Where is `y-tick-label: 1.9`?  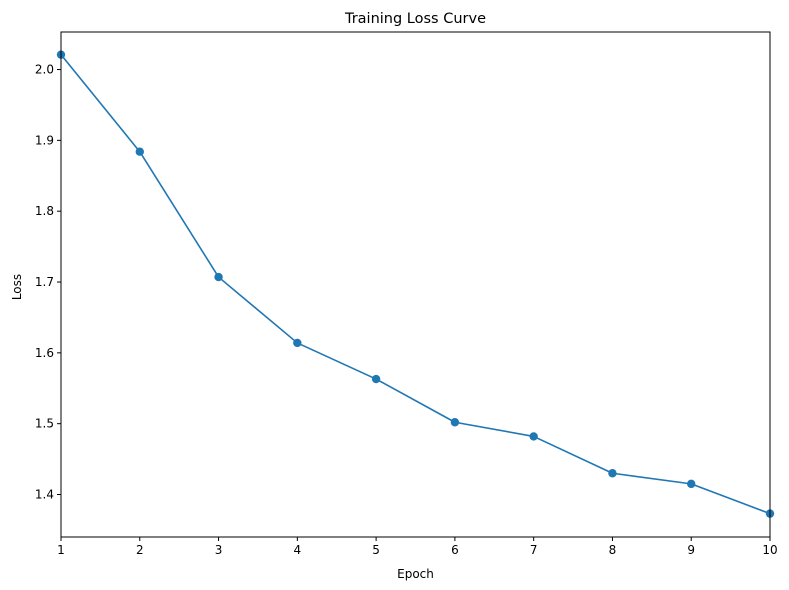 y-tick-label: 1.9 is located at coordinates (44, 140).